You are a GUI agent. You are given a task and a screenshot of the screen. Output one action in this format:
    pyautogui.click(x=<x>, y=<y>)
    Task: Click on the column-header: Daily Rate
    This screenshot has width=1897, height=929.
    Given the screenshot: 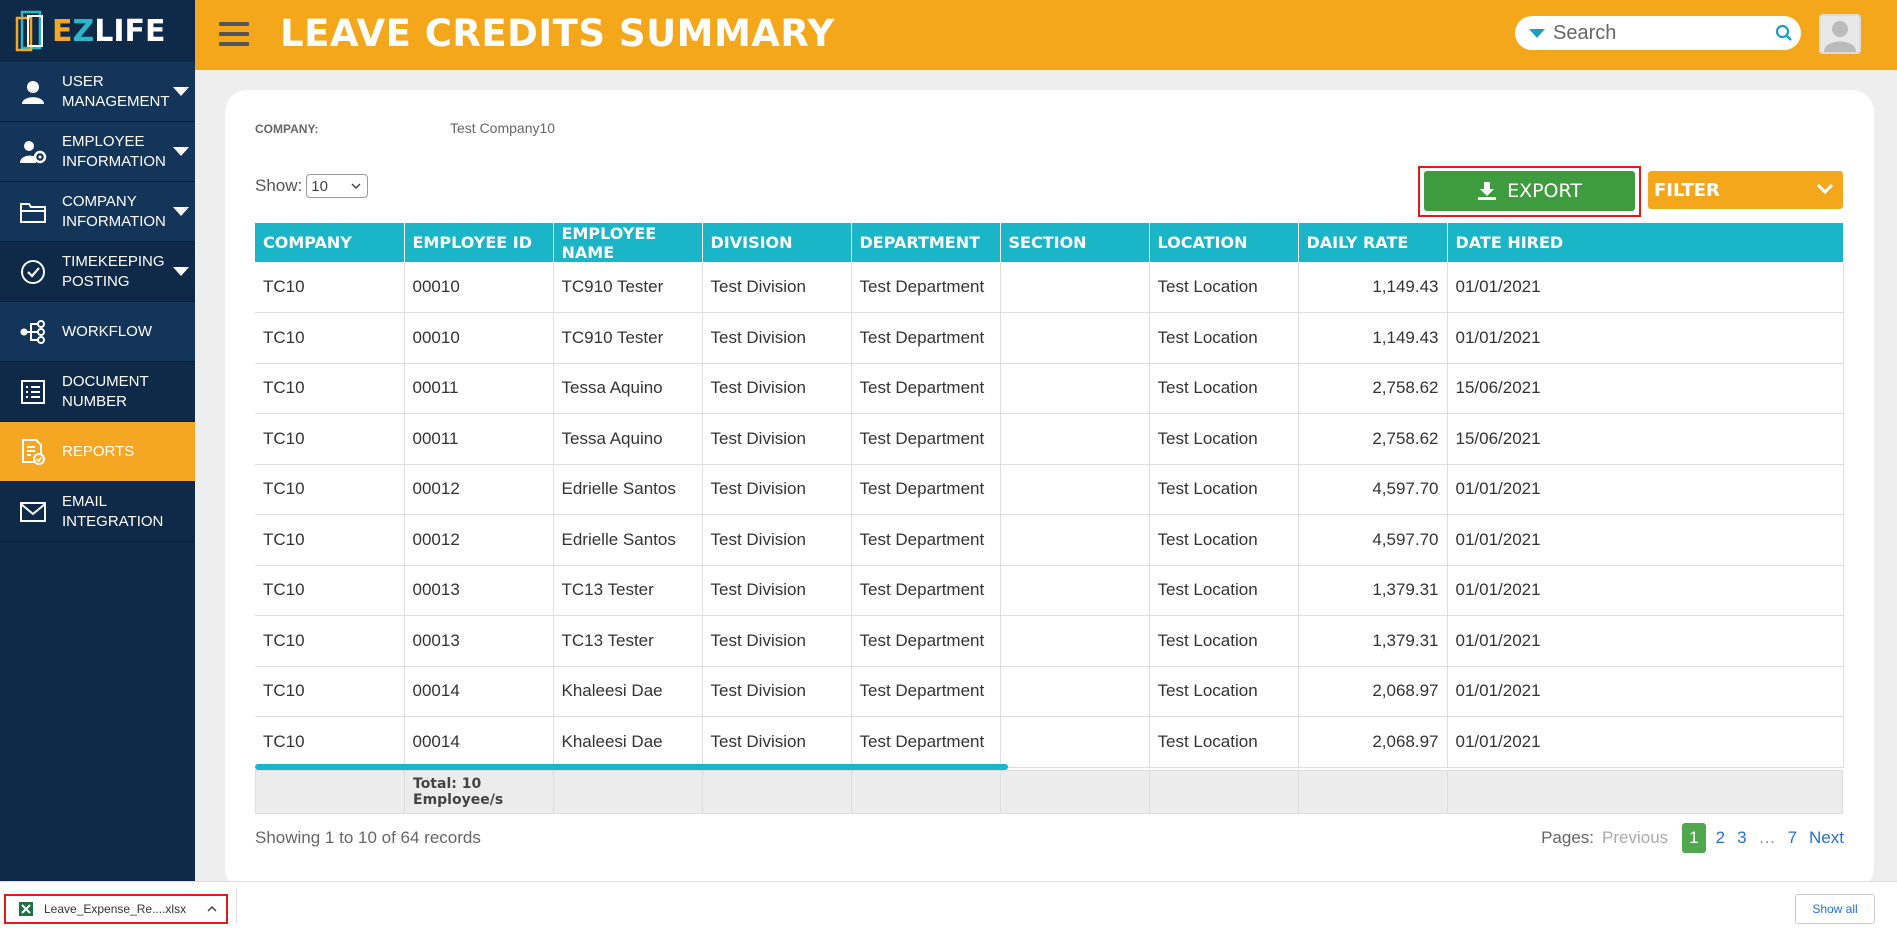 What is the action you would take?
    pyautogui.click(x=1373, y=242)
    